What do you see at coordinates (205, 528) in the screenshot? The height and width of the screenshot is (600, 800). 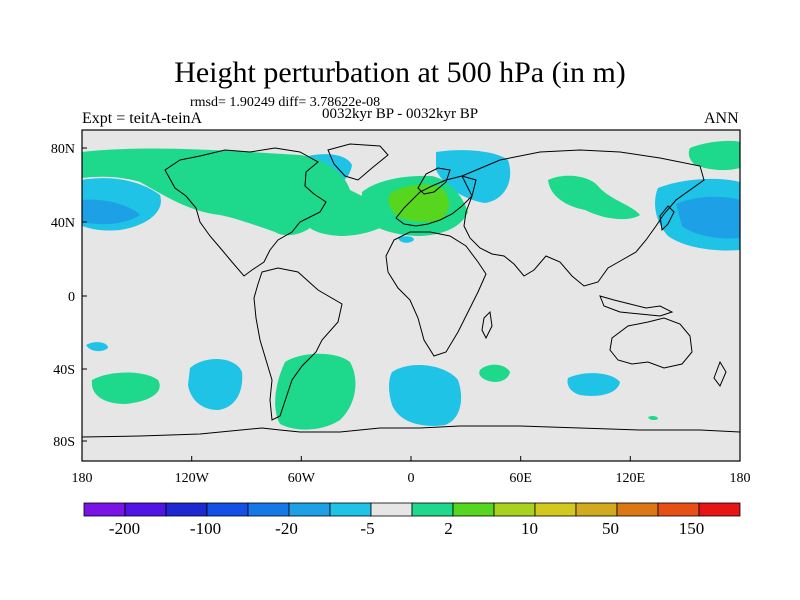 I see `colorbar-label: -100` at bounding box center [205, 528].